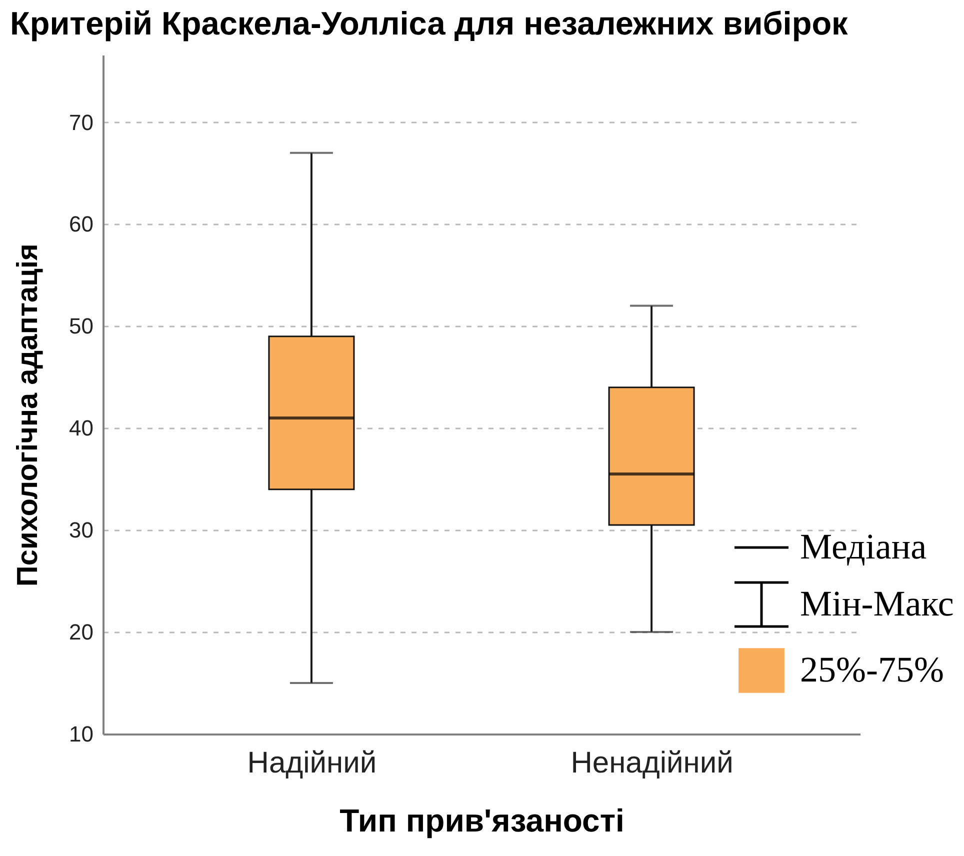 Image resolution: width=964 pixels, height=856 pixels. What do you see at coordinates (81, 734) in the screenshot?
I see `y-tick-label: 10` at bounding box center [81, 734].